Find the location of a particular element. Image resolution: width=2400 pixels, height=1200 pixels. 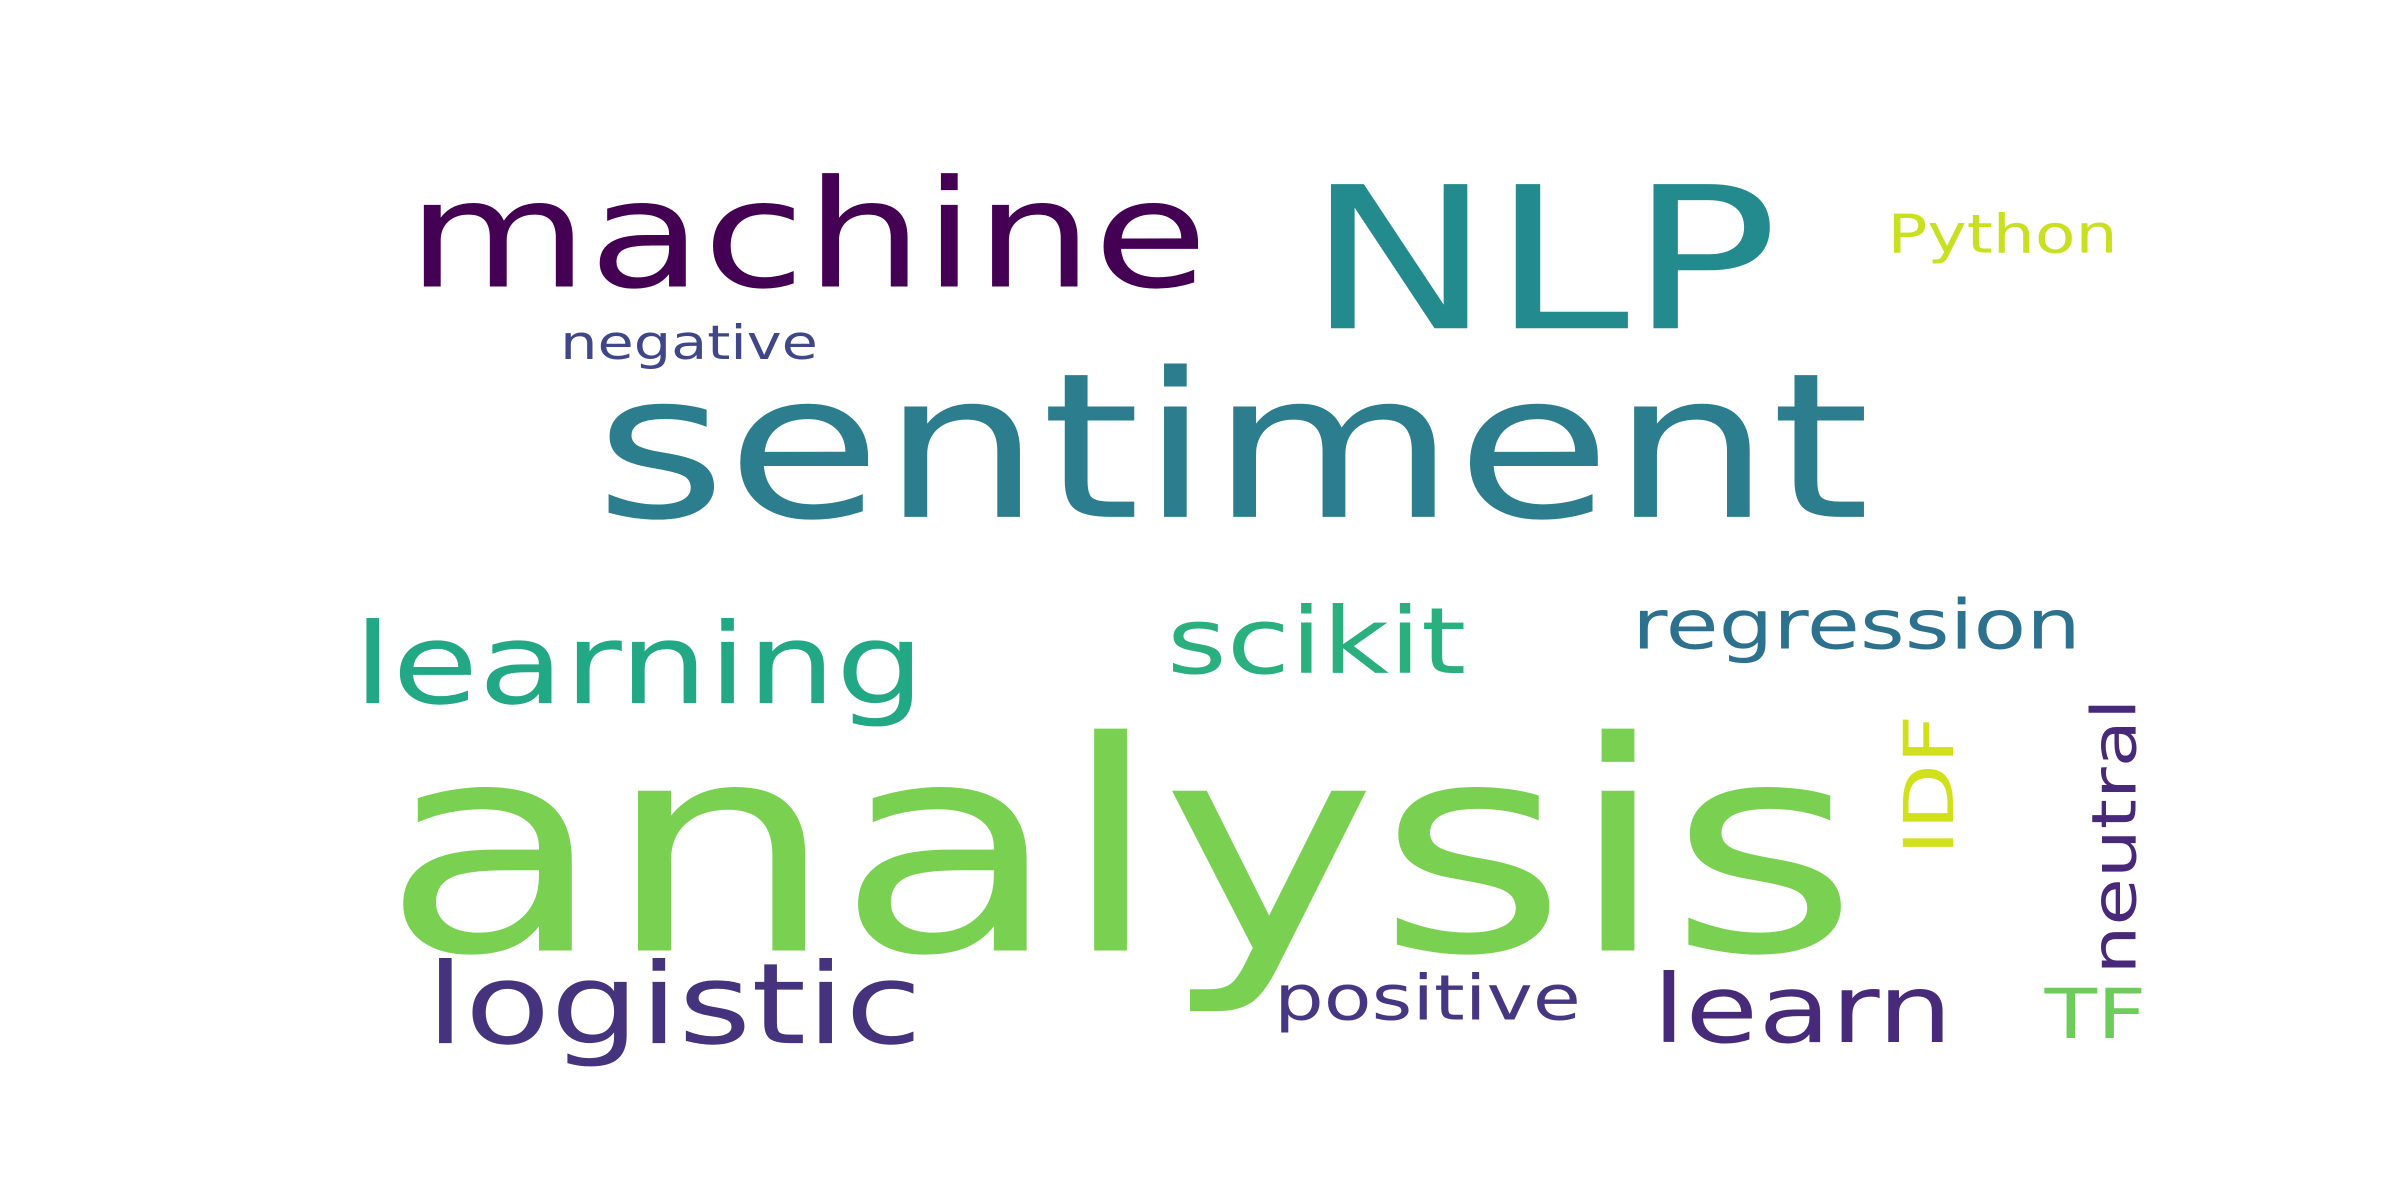

word-positive: positive is located at coordinates (1427, 997).